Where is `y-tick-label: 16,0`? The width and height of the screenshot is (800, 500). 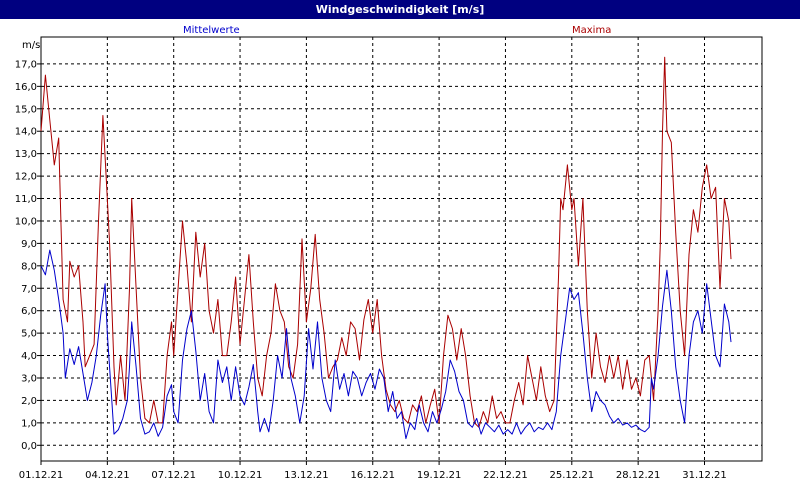 y-tick-label: 16,0 is located at coordinates (26, 87).